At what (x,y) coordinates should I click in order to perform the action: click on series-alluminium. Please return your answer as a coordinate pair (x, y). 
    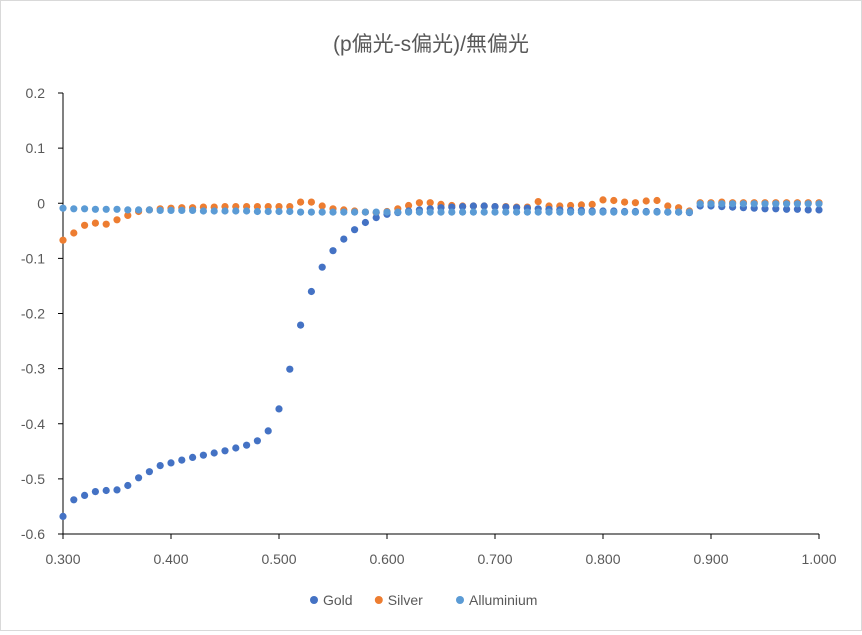
    Looking at the image, I should click on (441, 208).